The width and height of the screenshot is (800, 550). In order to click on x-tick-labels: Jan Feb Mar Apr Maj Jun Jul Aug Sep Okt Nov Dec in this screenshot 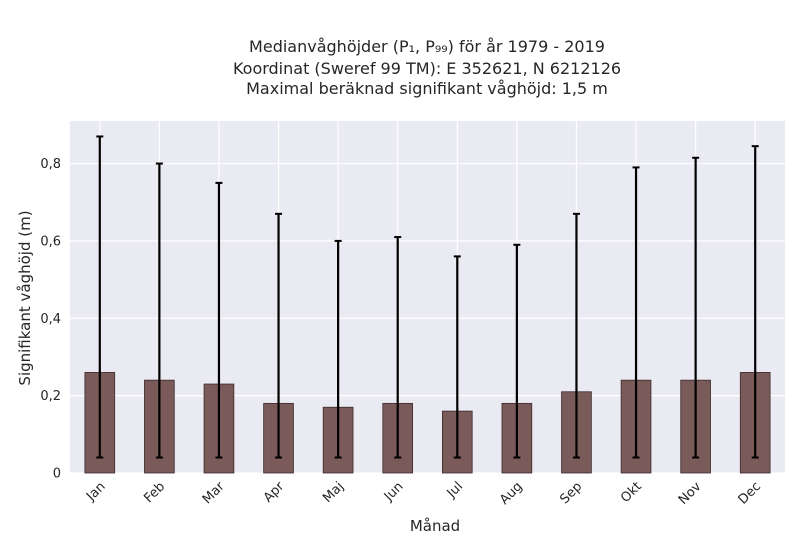, I will do `click(423, 493)`.